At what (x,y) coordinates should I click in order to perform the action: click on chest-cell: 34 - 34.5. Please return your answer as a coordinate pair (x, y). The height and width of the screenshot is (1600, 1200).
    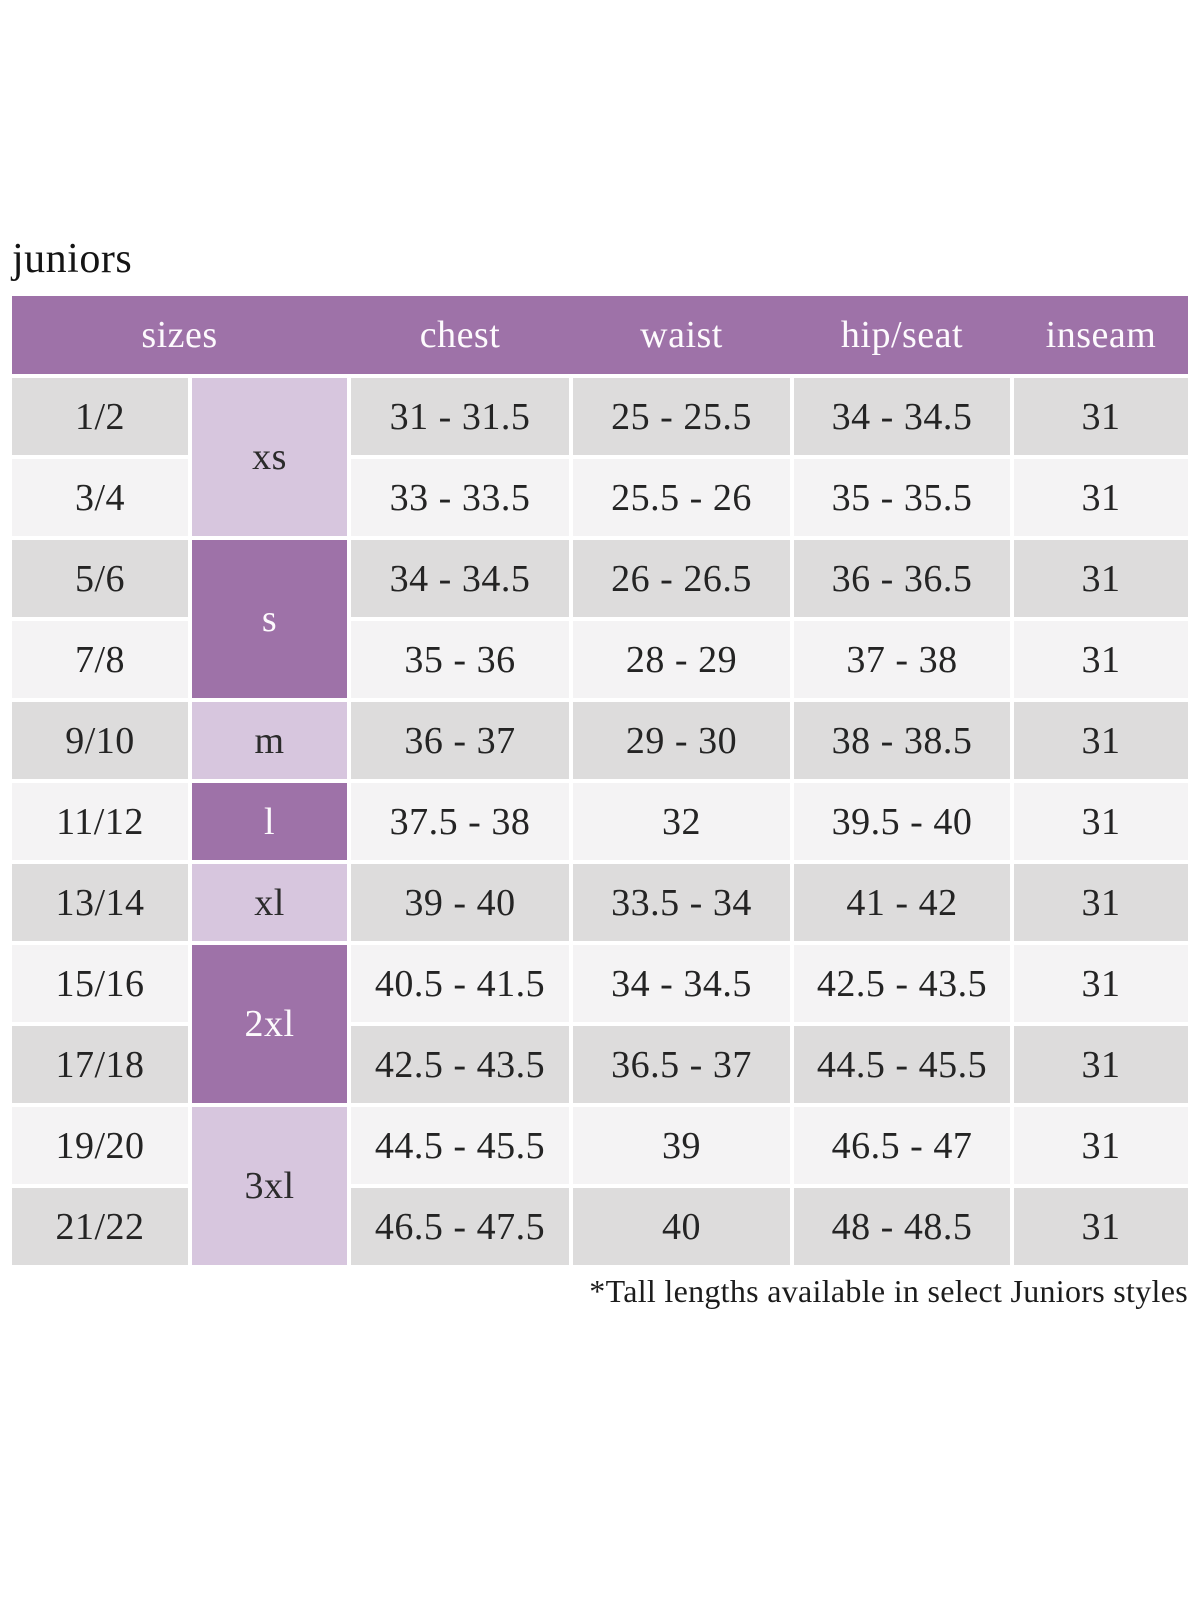
    Looking at the image, I should click on (460, 579).